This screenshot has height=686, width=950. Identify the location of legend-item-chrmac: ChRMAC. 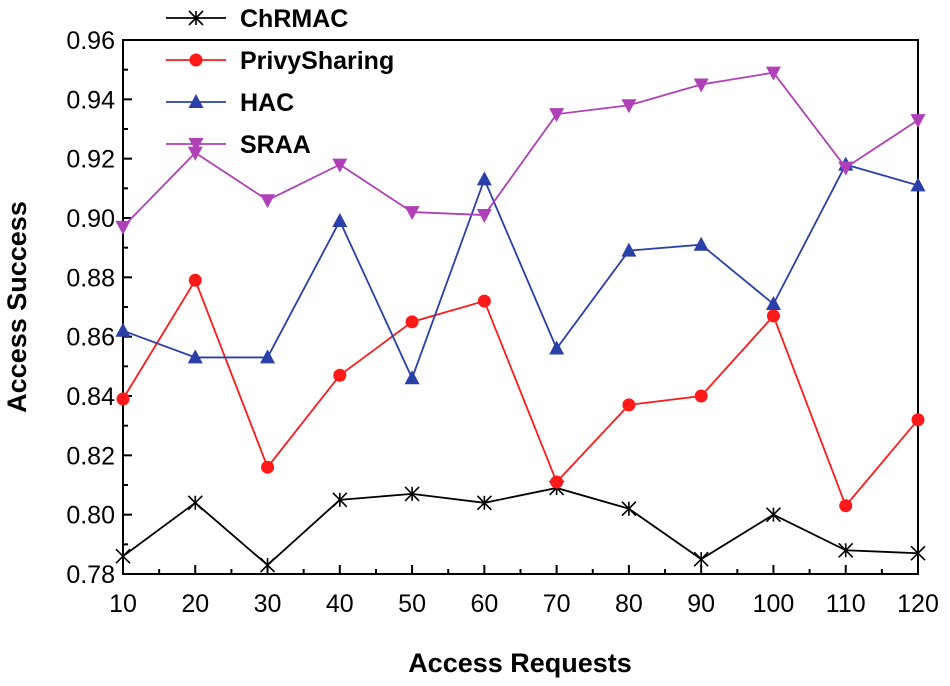
(257, 19).